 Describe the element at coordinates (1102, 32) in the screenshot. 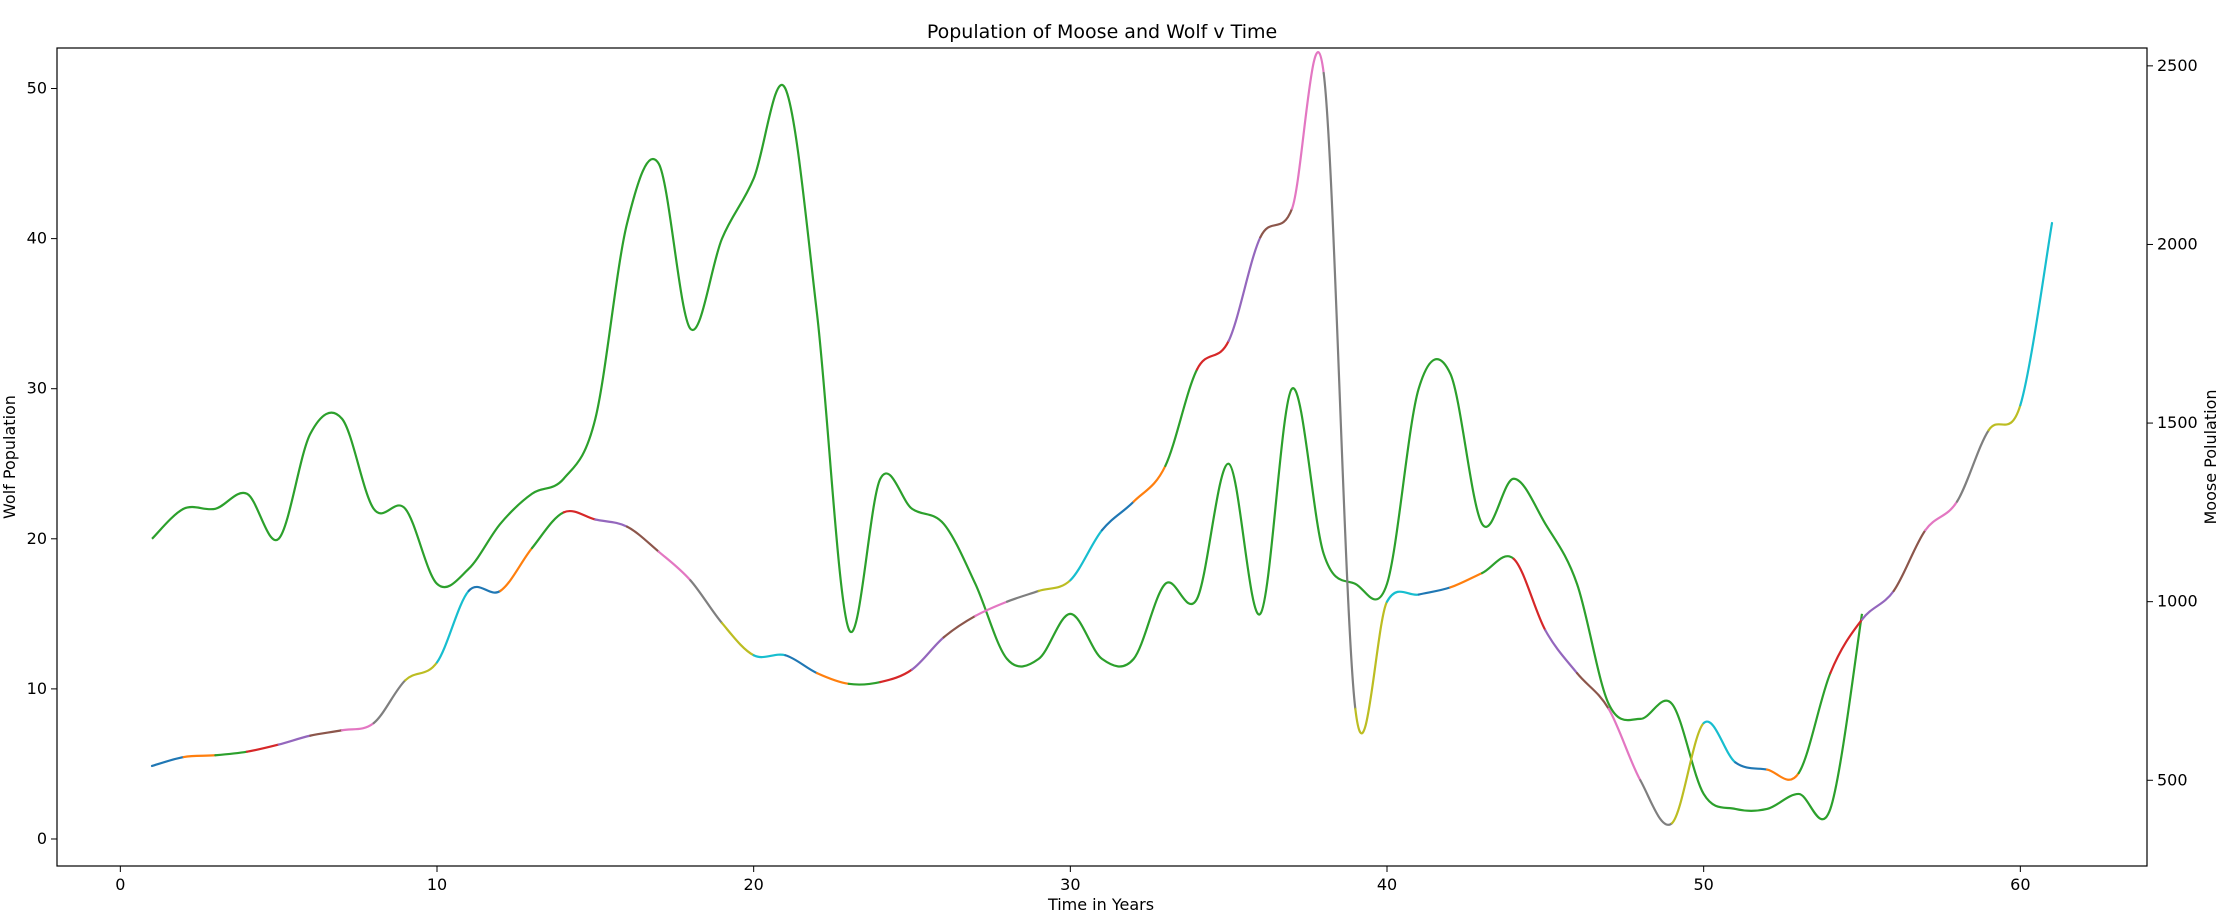

I see `chart-title: Population of Moose and Wolf v Time` at that location.